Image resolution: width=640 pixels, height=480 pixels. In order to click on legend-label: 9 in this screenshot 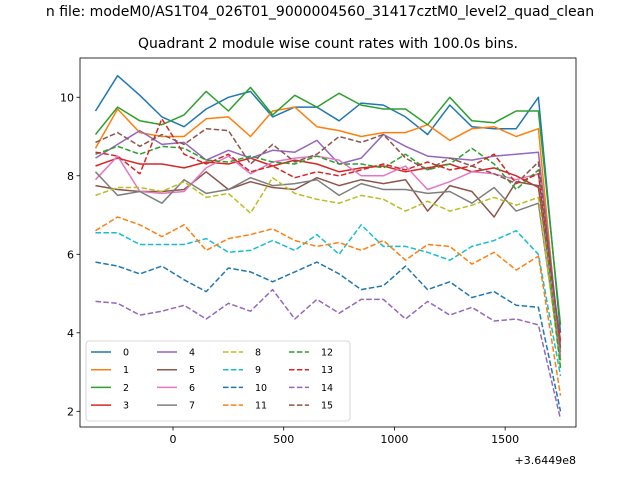, I will do `click(258, 370)`.